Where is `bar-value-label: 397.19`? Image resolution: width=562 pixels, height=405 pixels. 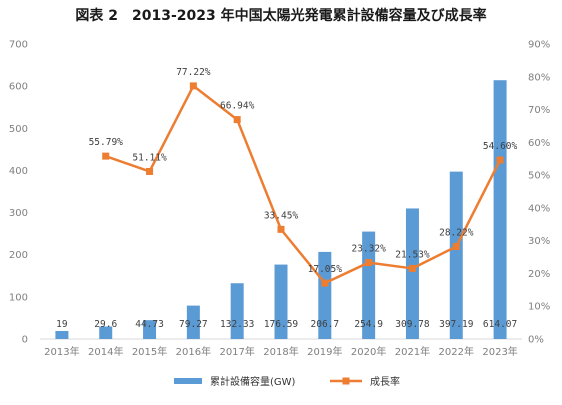 bar-value-label: 397.19 is located at coordinates (456, 324).